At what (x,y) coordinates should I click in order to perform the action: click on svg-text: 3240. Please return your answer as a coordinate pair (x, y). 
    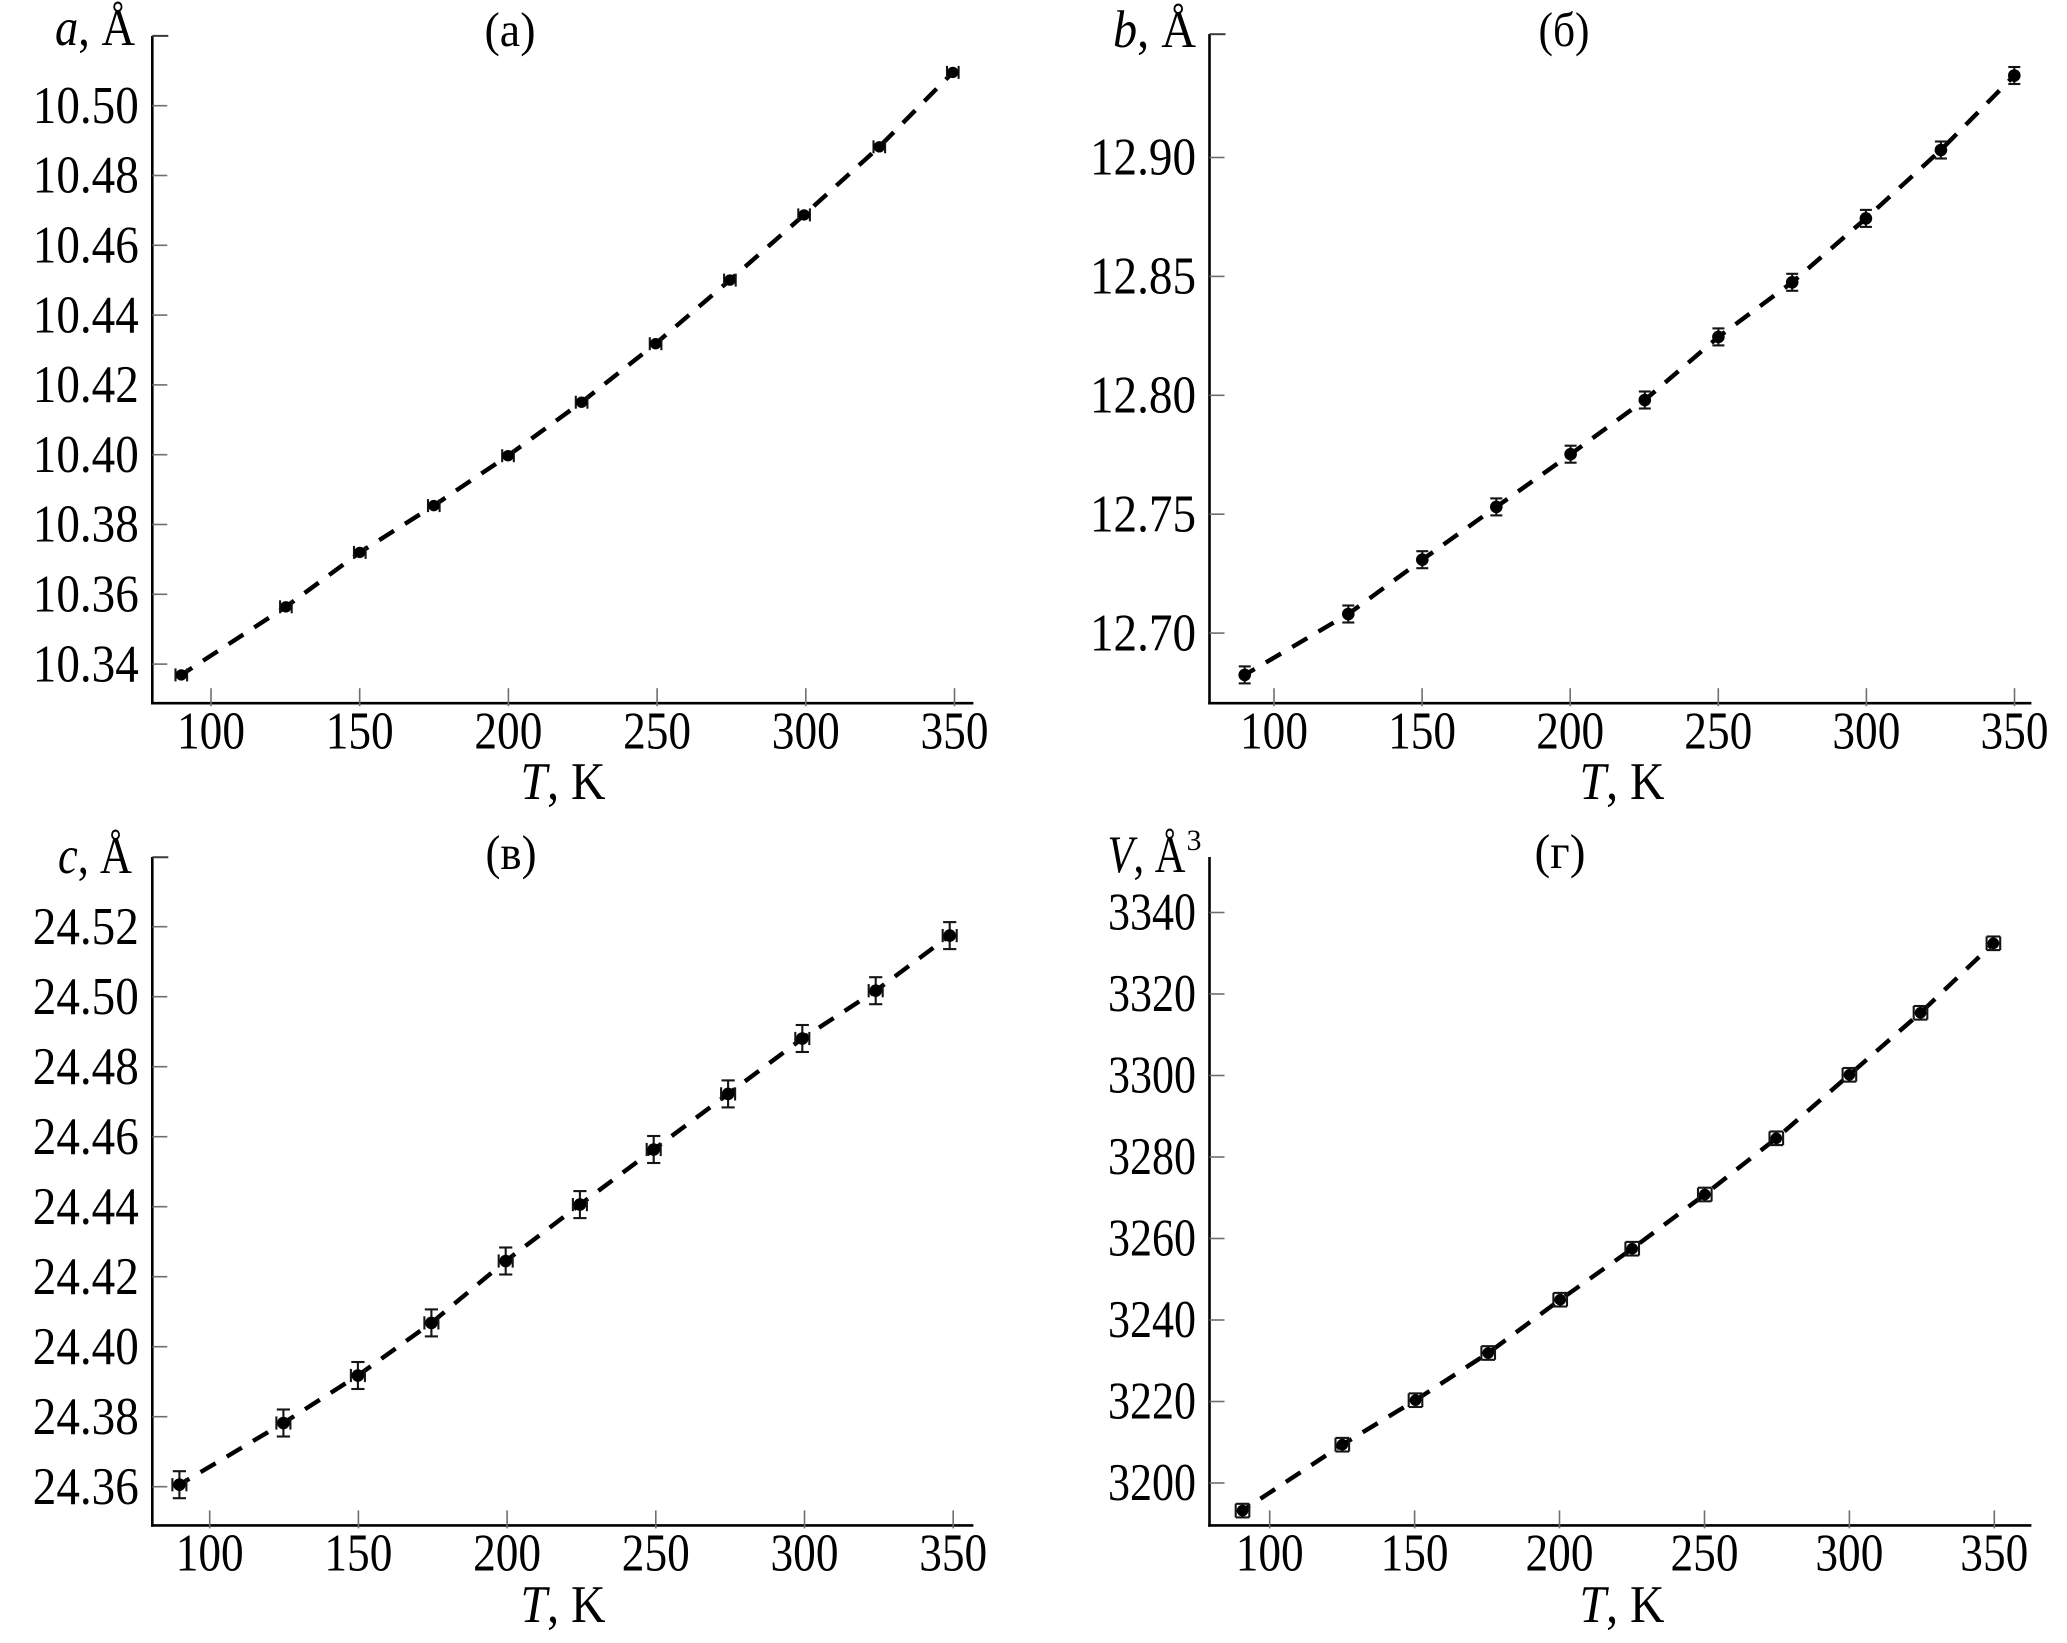
    Looking at the image, I should click on (1152, 1320).